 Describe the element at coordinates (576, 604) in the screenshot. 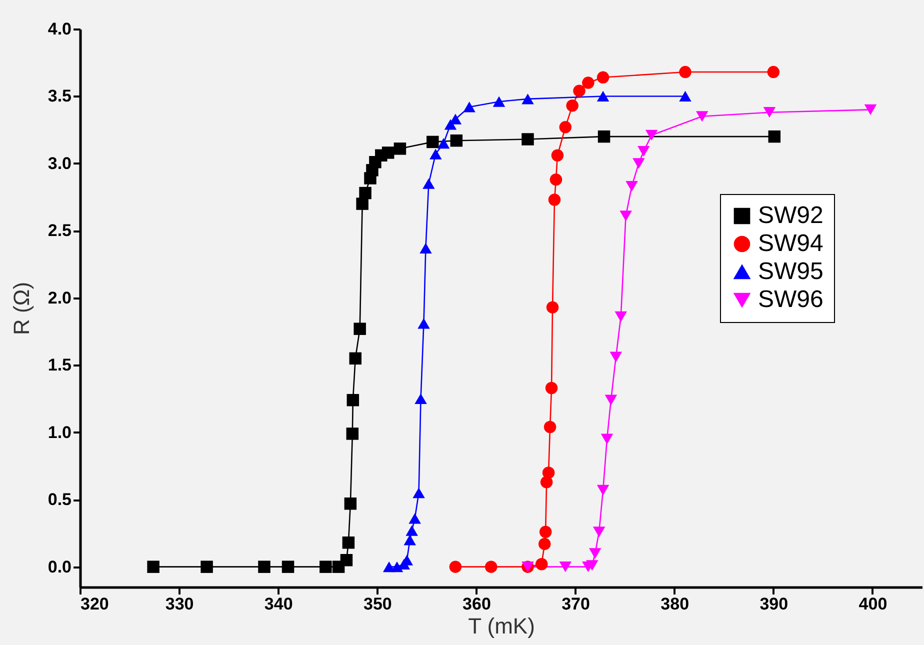

I see `x-tick-label: 370` at that location.